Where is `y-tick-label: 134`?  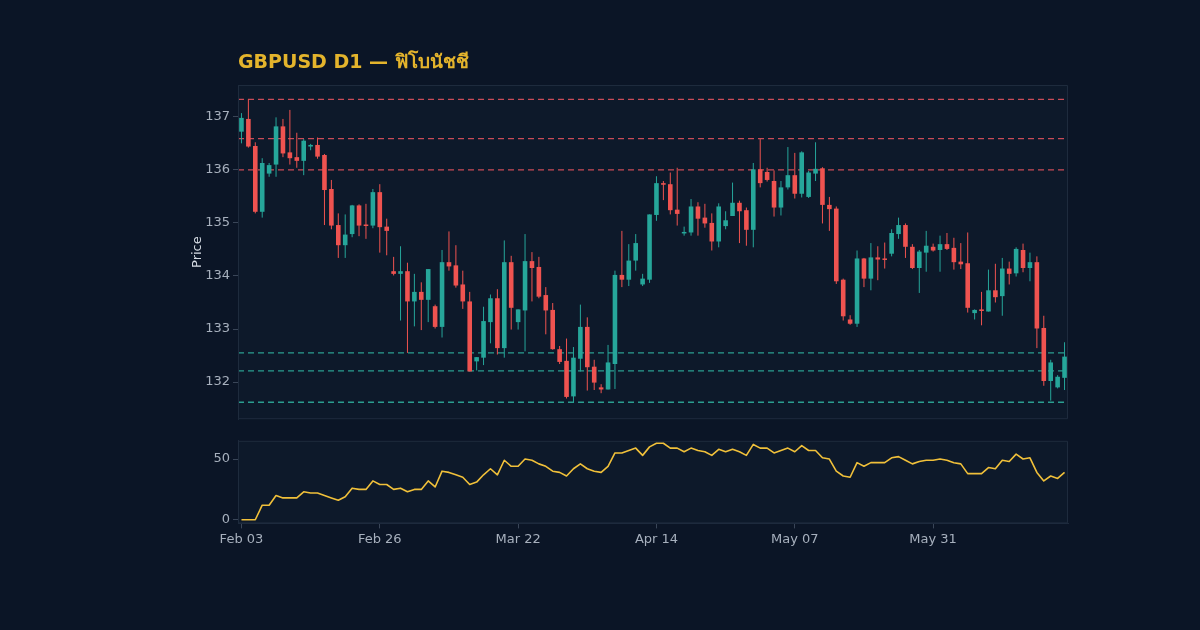
y-tick-label: 134 is located at coordinates (217, 275).